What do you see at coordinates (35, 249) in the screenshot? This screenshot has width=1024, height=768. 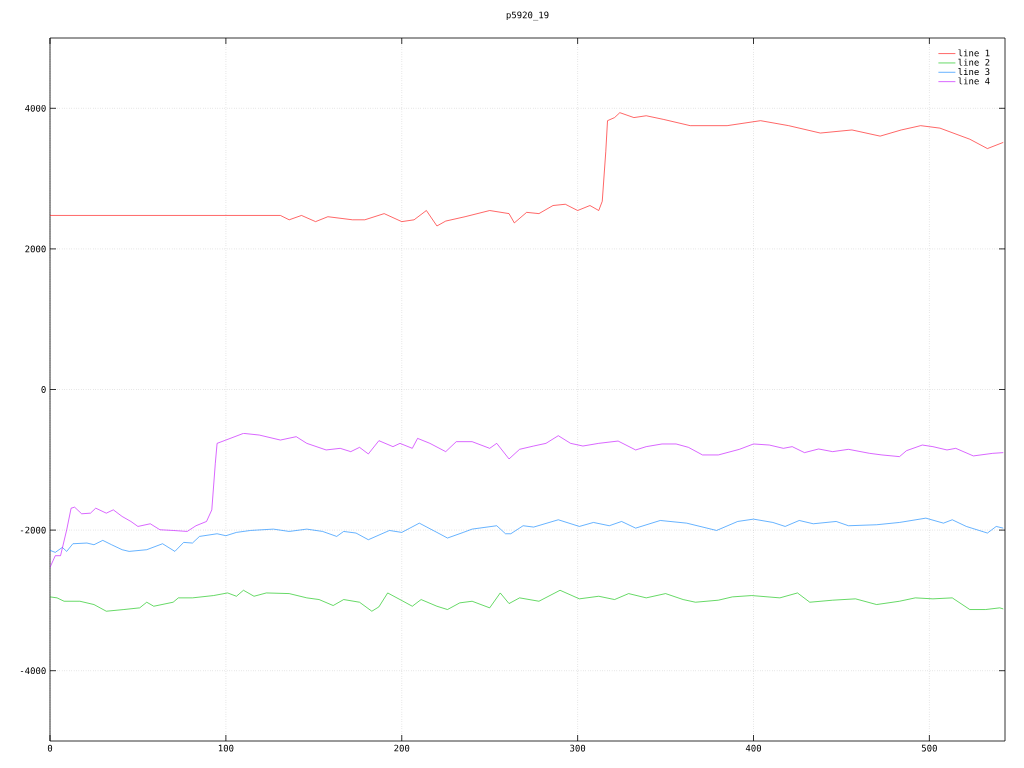 I see `y-tick-label: 2000` at bounding box center [35, 249].